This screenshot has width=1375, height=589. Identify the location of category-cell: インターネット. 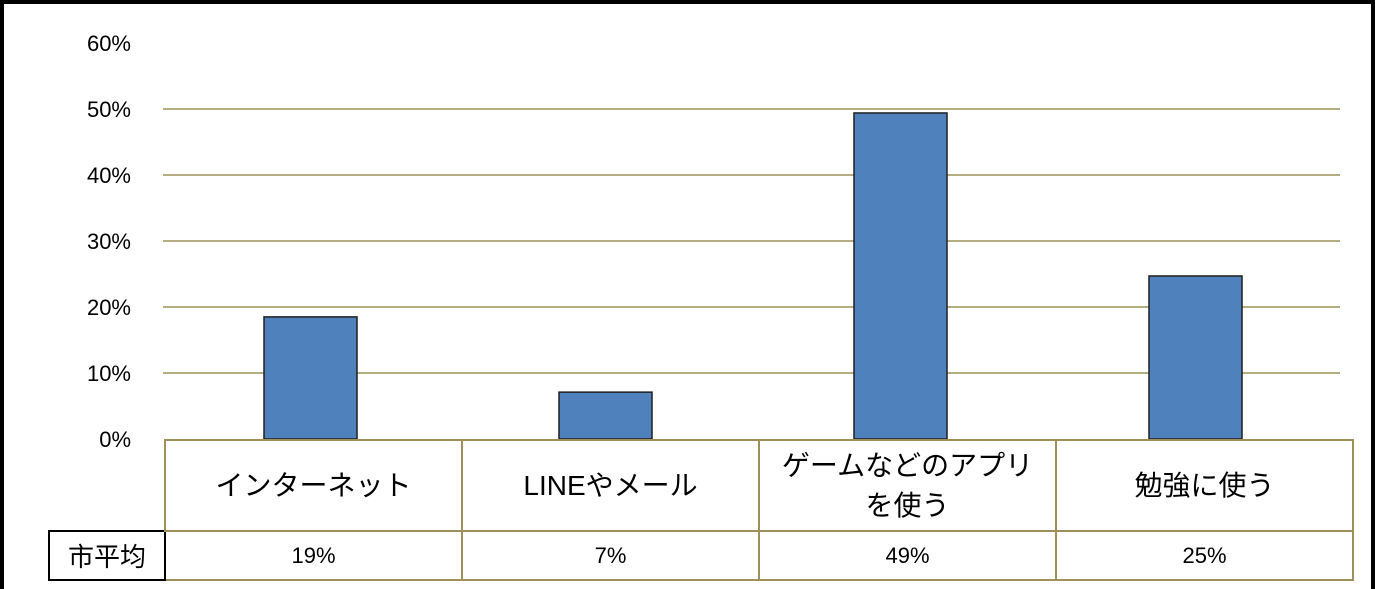
(313, 485).